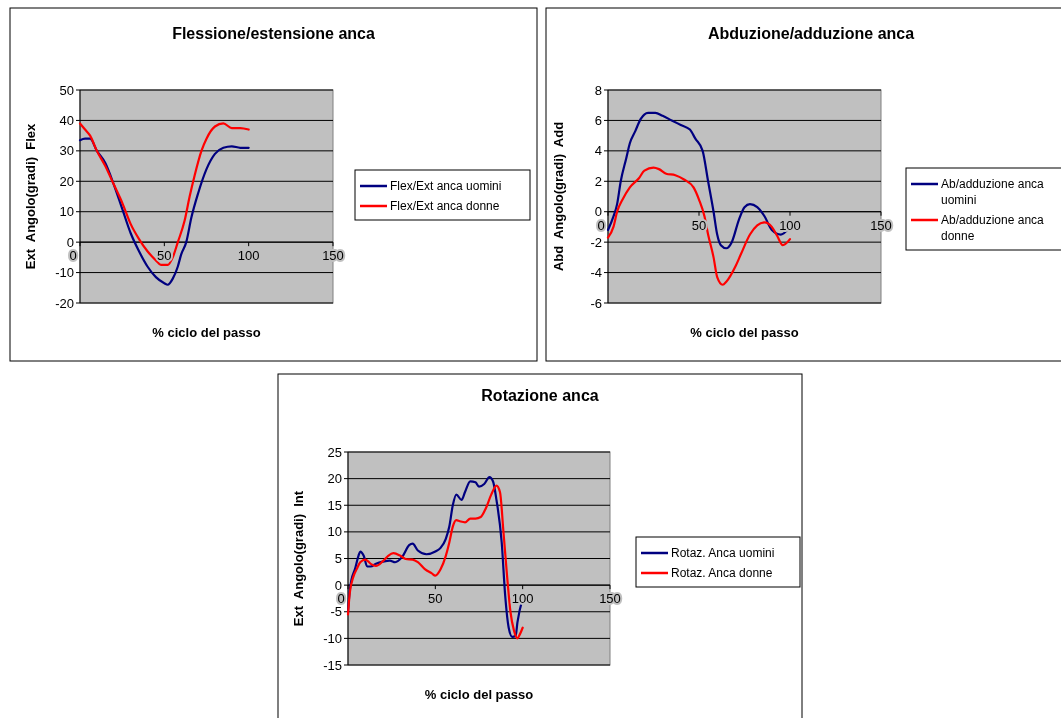 The image size is (1061, 718). Describe the element at coordinates (596, 273) in the screenshot. I see `y-tick-label: -4` at that location.